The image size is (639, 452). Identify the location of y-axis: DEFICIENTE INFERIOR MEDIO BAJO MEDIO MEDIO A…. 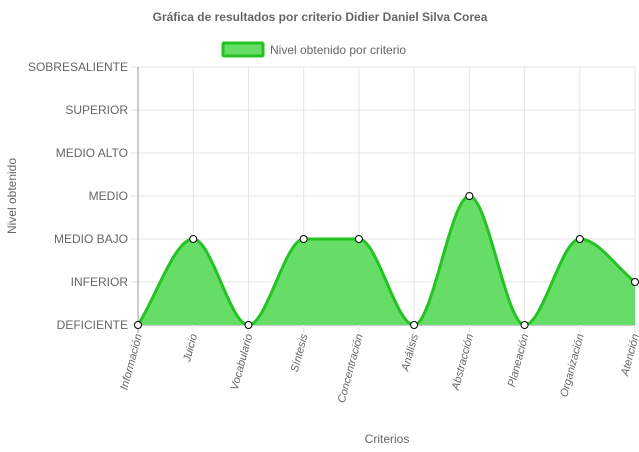
(78, 196).